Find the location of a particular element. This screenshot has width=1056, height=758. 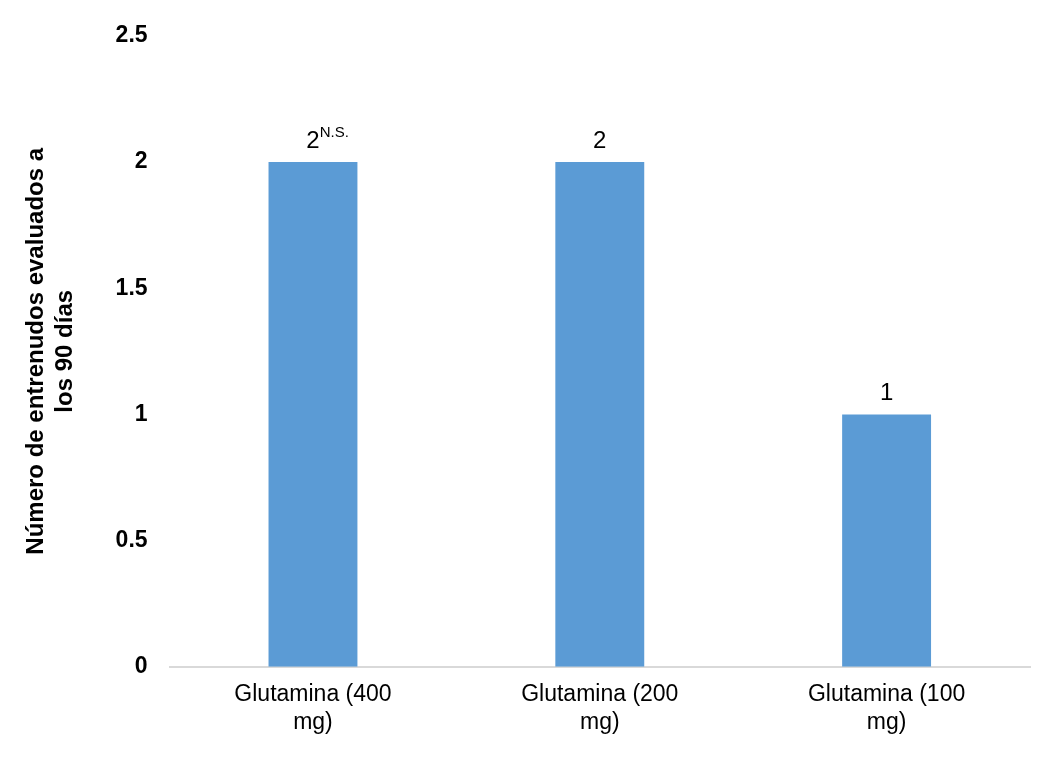

y-tick-label: 0 is located at coordinates (141, 665).